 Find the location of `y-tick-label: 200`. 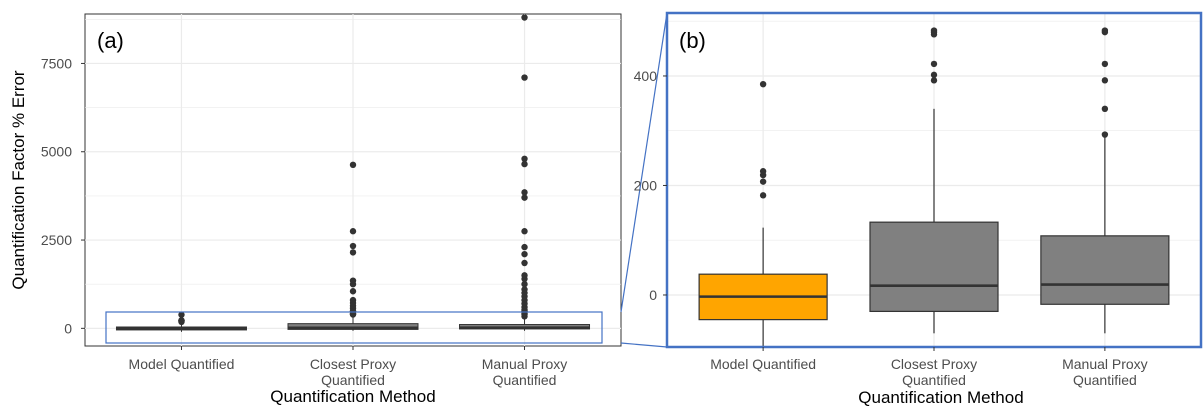

y-tick-label: 200 is located at coordinates (646, 185).